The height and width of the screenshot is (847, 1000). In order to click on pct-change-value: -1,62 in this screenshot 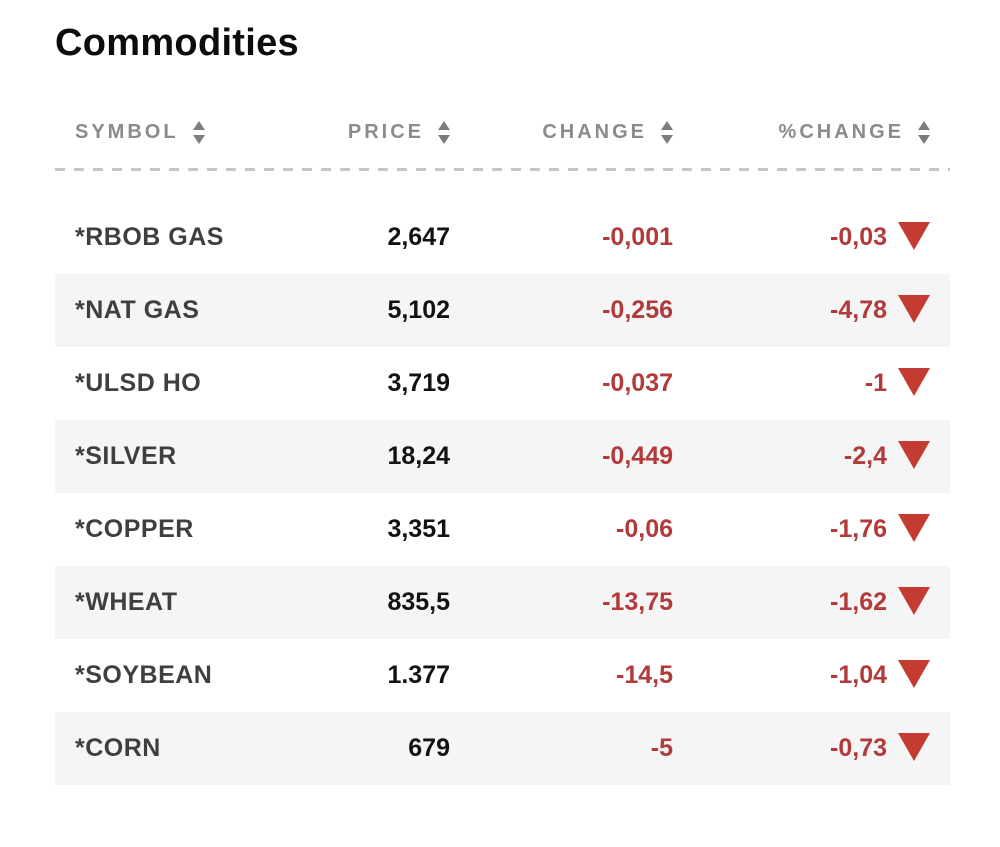, I will do `click(858, 602)`.